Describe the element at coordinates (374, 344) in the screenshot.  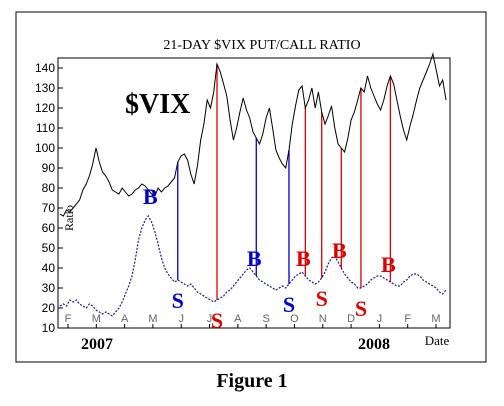
I see `year-label-2008: 2008` at that location.